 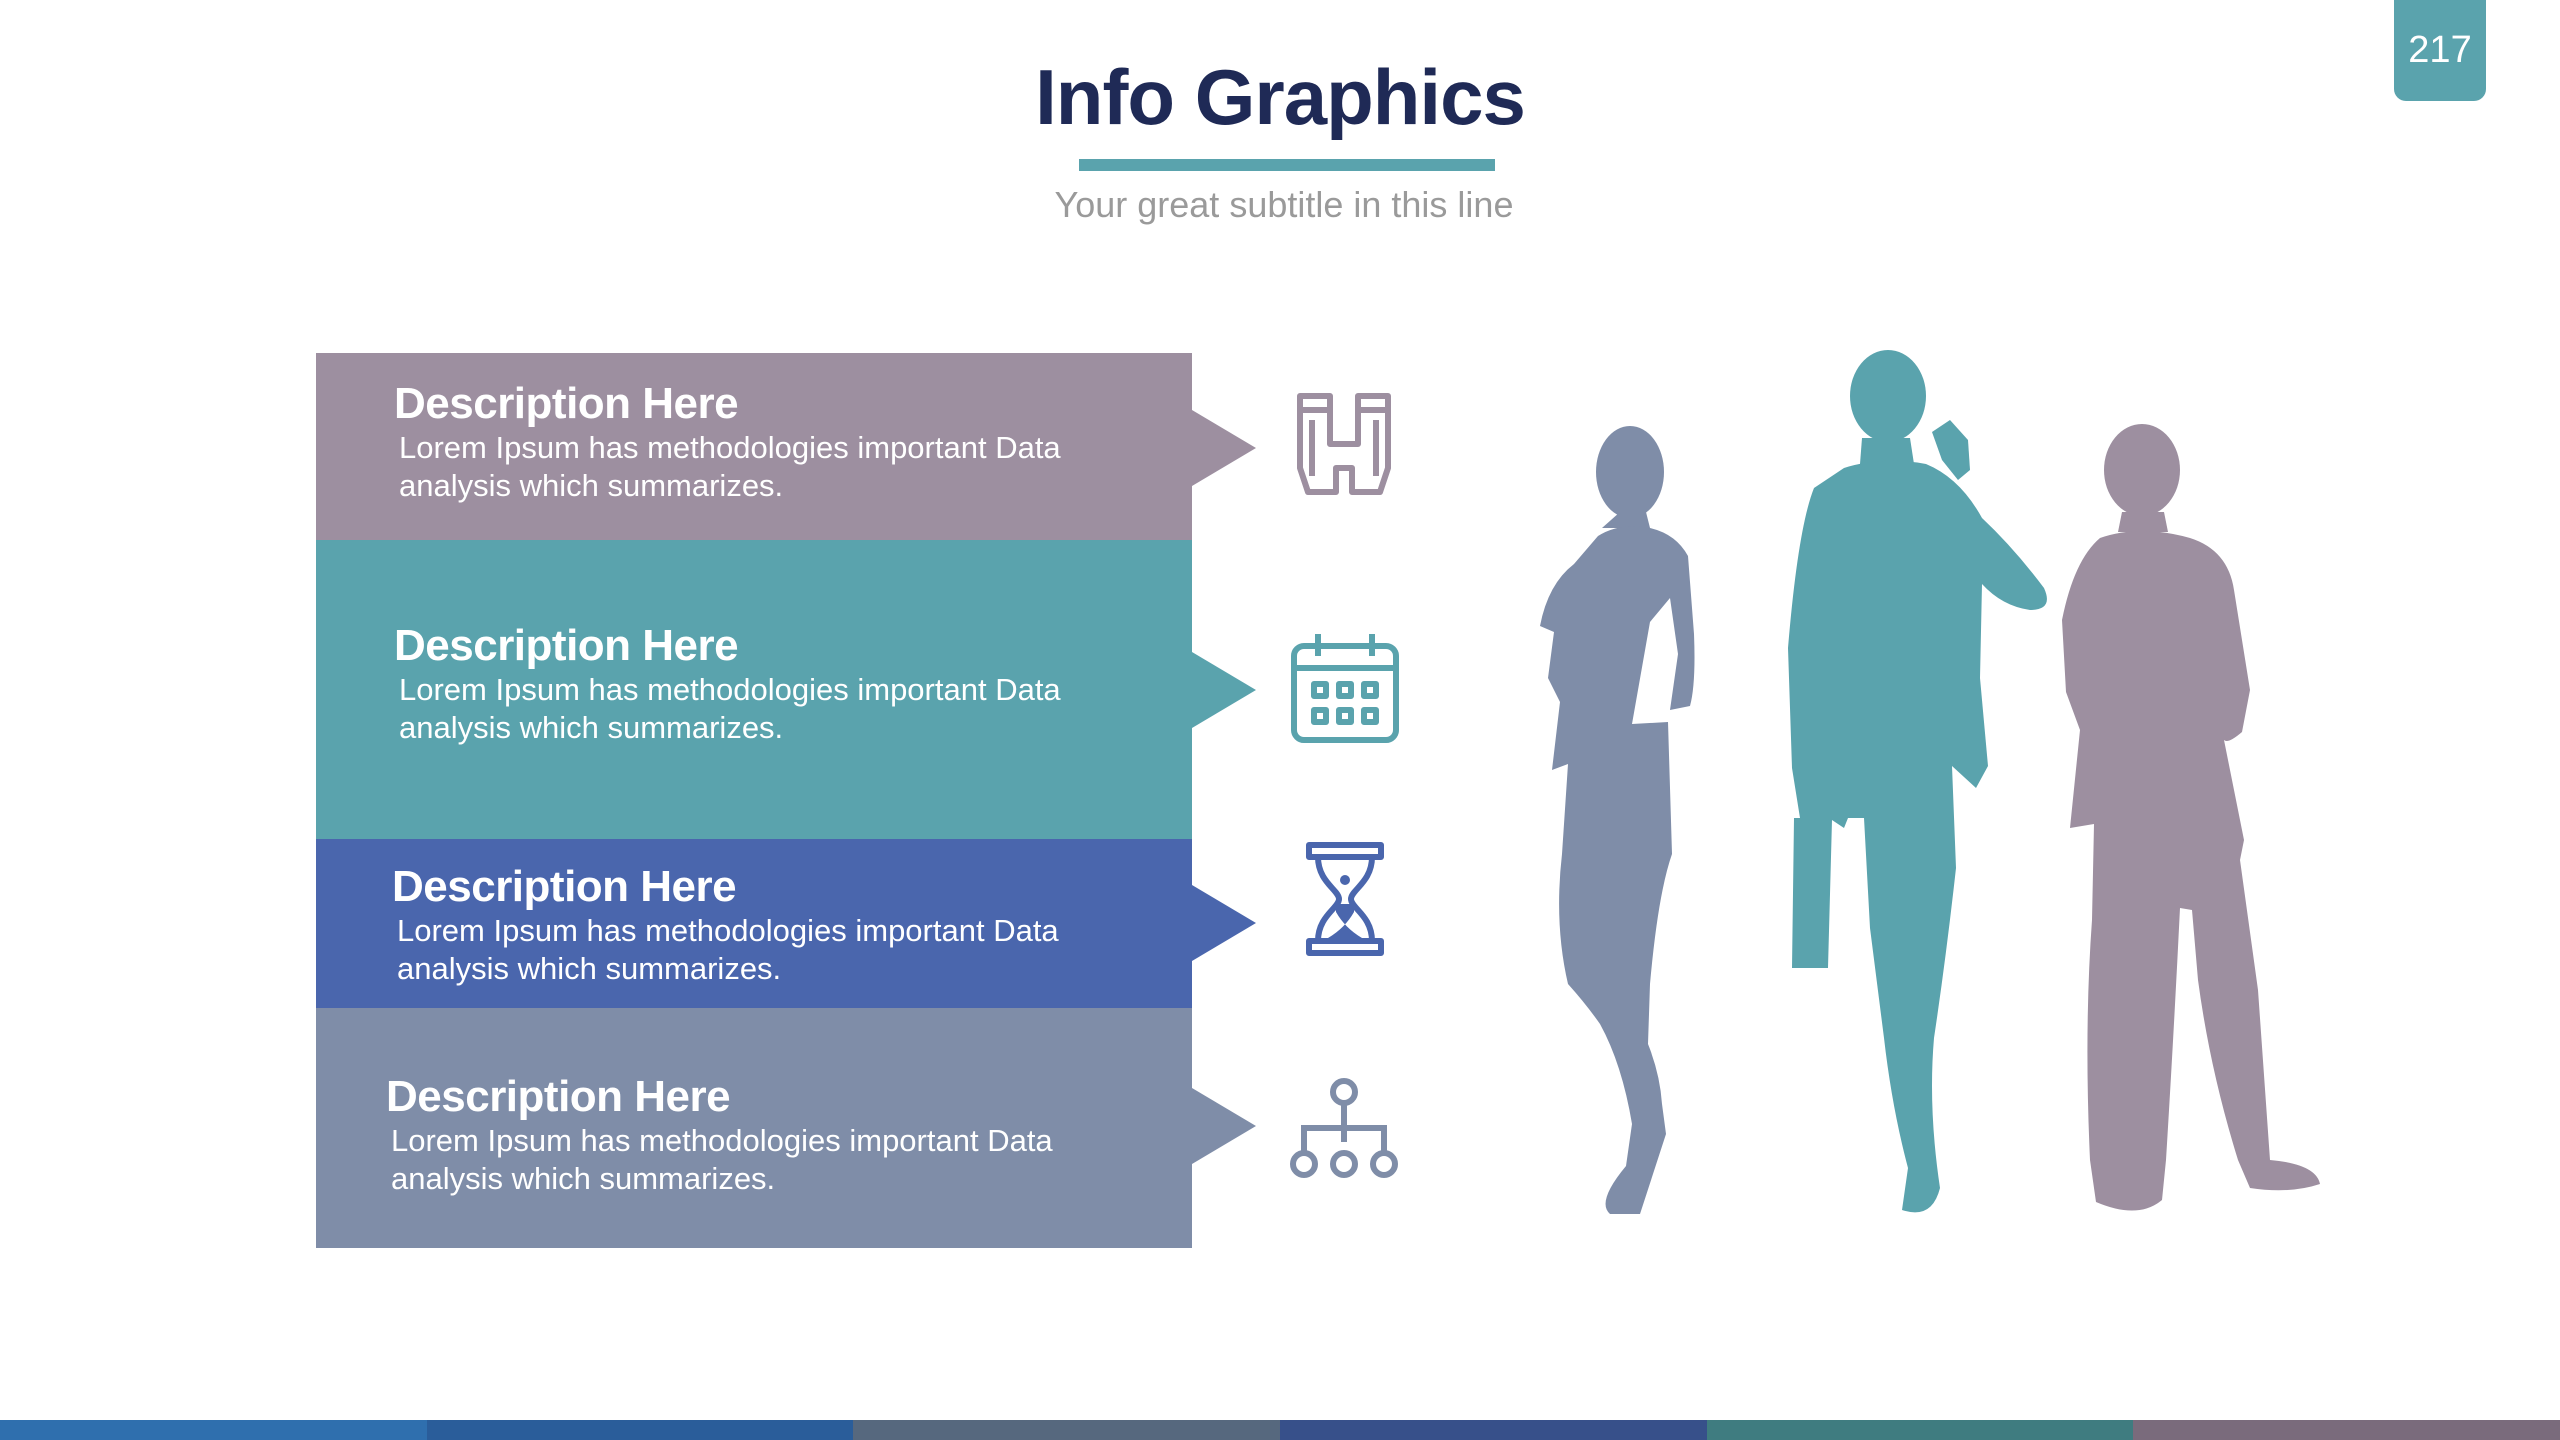 What do you see at coordinates (1287, 165) in the screenshot?
I see `title-underline` at bounding box center [1287, 165].